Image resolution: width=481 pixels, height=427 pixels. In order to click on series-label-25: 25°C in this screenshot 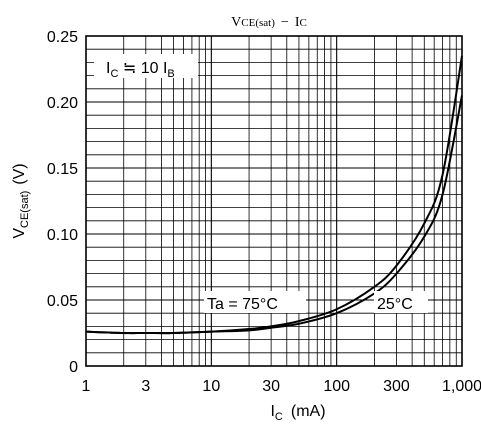, I will do `click(395, 304)`.